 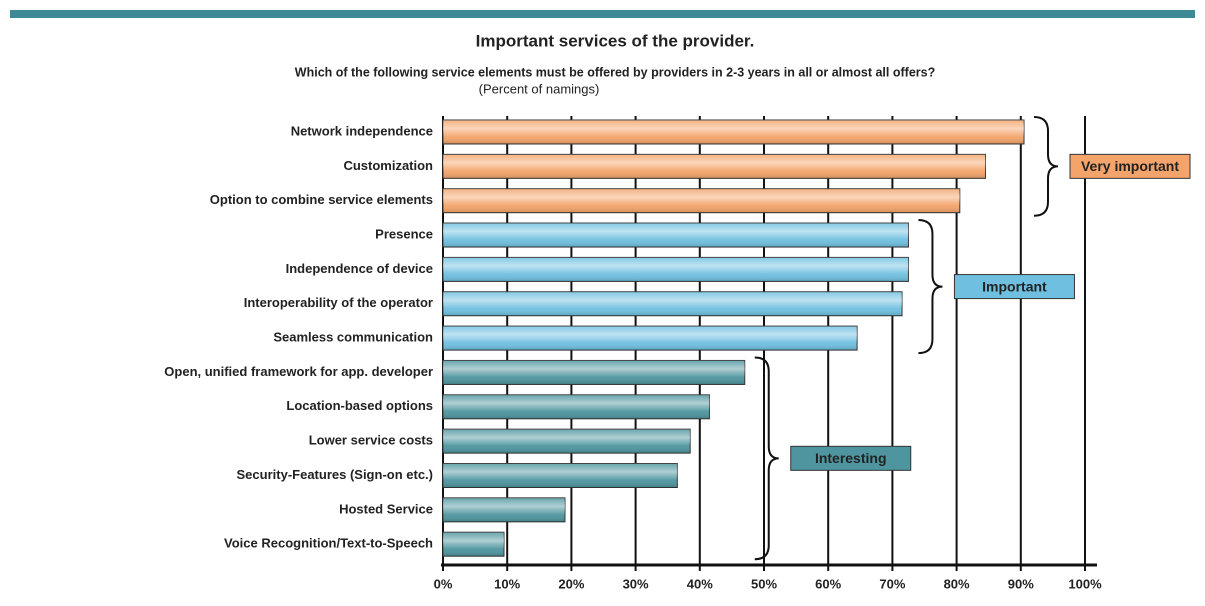 What do you see at coordinates (338, 302) in the screenshot?
I see `y-tick-label: Interoperability of the operator` at bounding box center [338, 302].